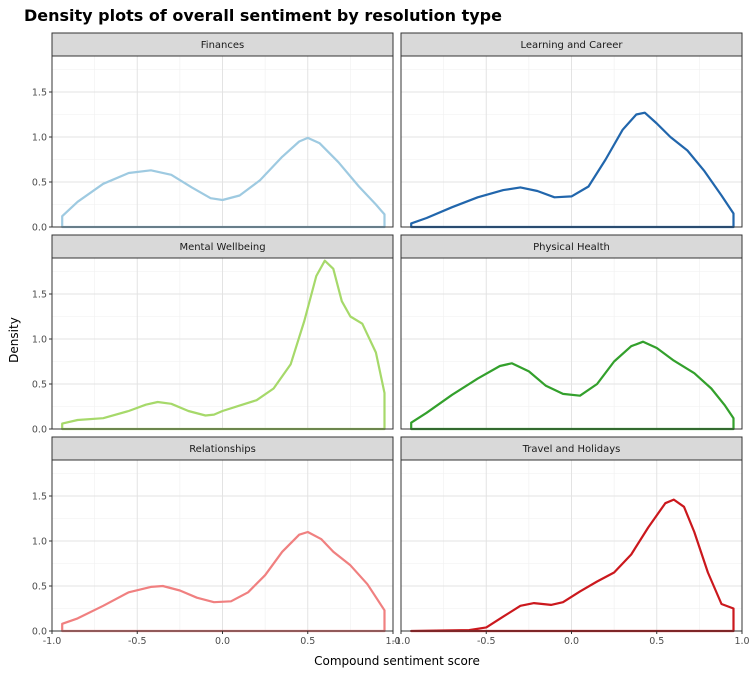 This screenshot has height=675, width=750. What do you see at coordinates (571, 449) in the screenshot?
I see `facet-strip-label: Travel and Holidays` at bounding box center [571, 449].